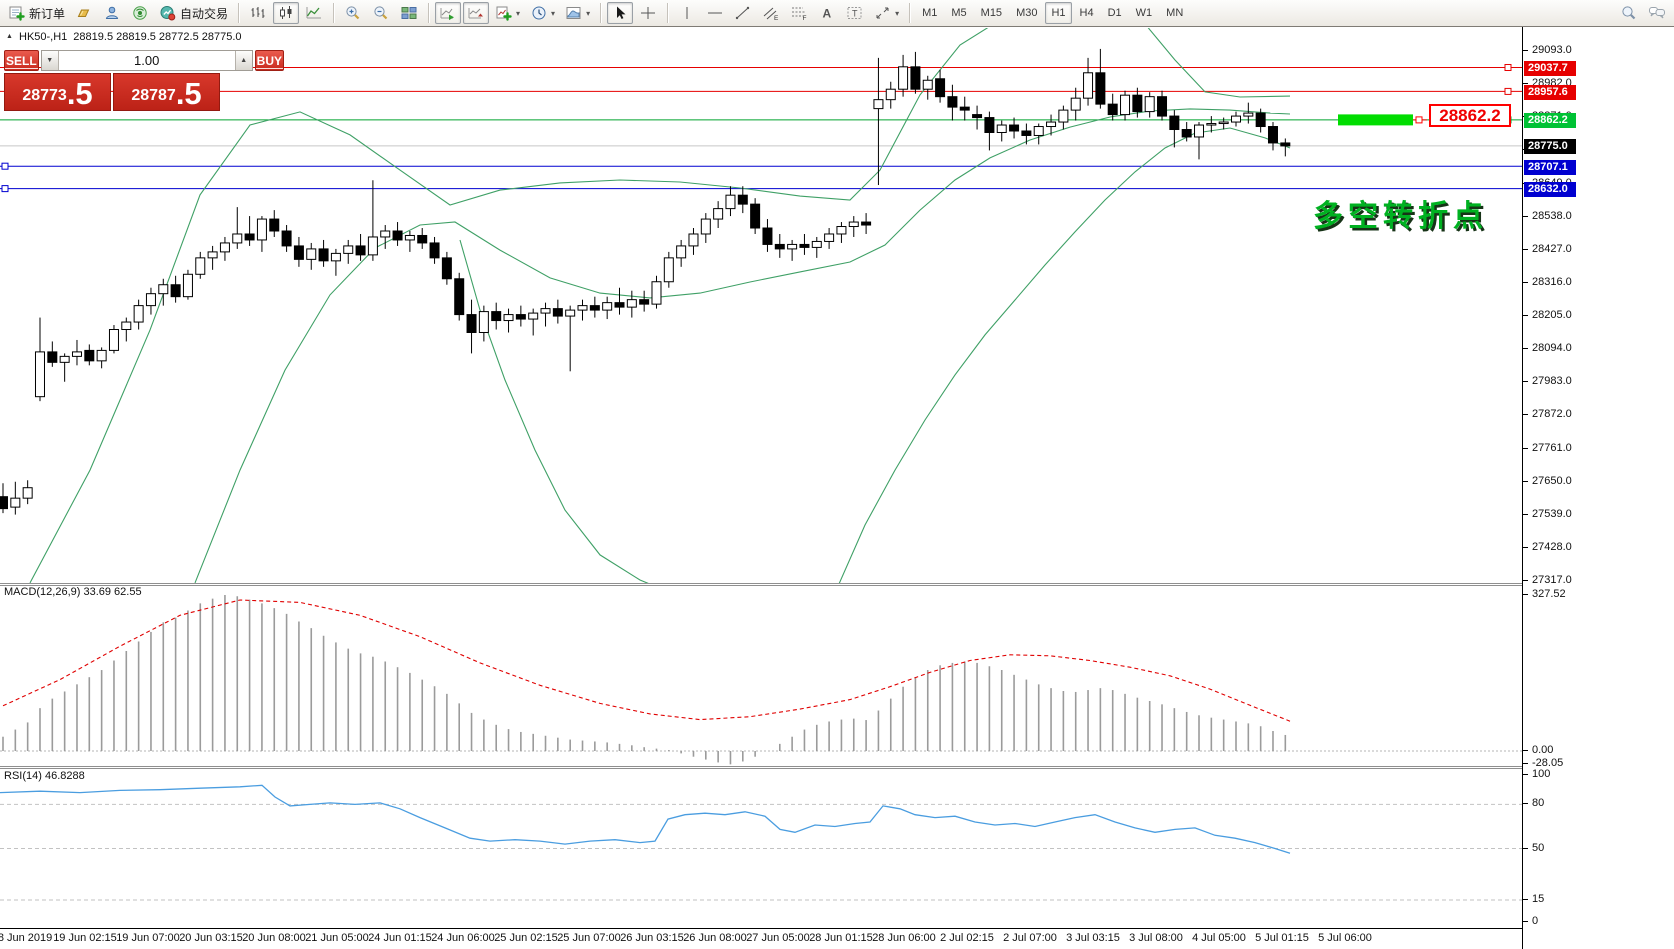 This screenshot has height=949, width=1674. What do you see at coordinates (1657, 13) in the screenshot?
I see `chat-button` at bounding box center [1657, 13].